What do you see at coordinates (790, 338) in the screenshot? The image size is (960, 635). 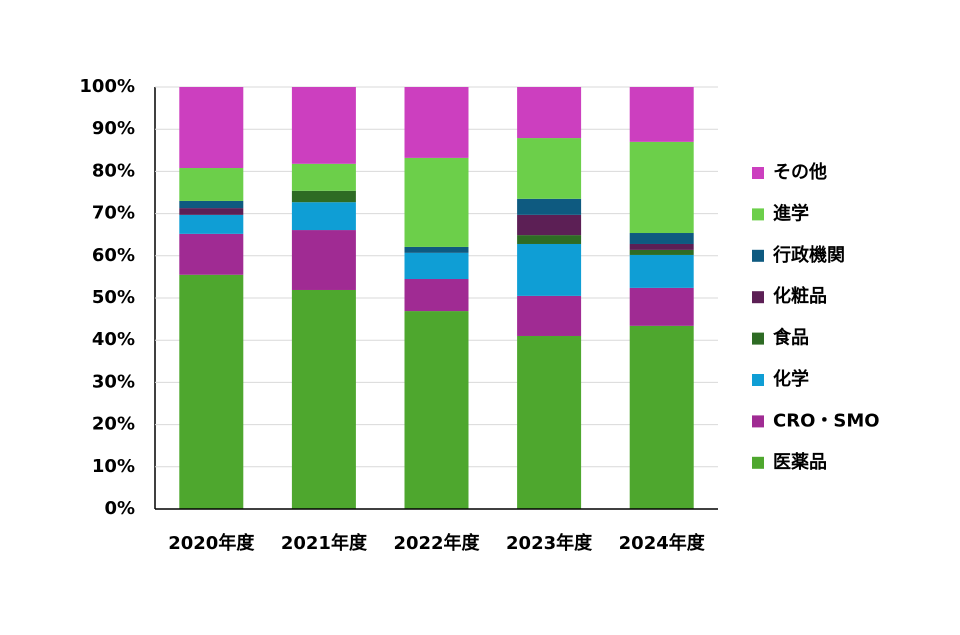 I see `legend-label: 食品` at bounding box center [790, 338].